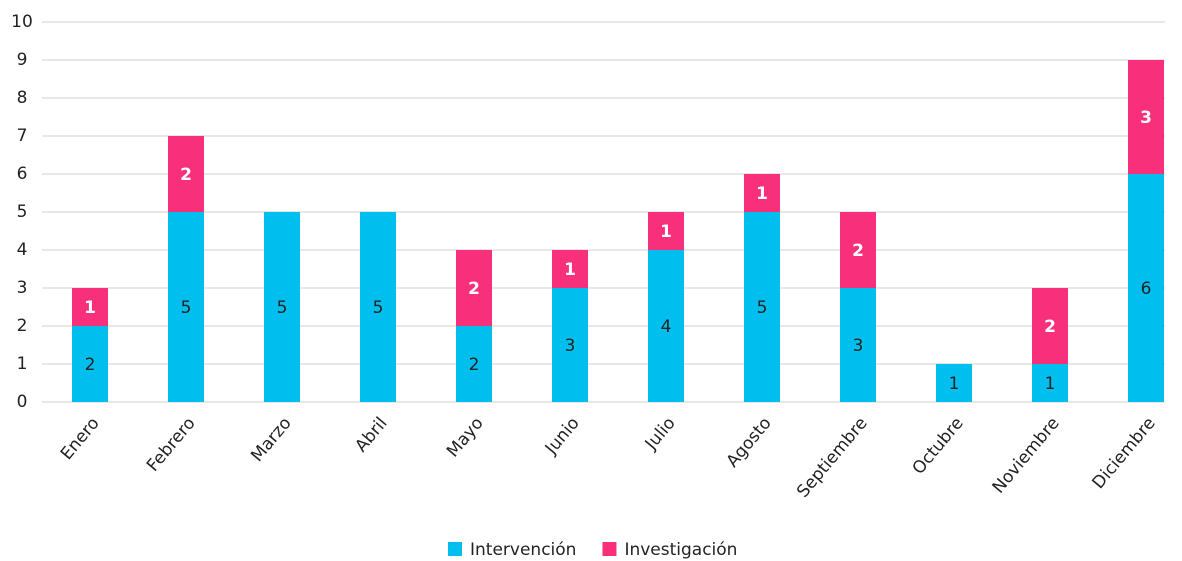  What do you see at coordinates (22, 22) in the screenshot?
I see `y-tick-label: 10` at bounding box center [22, 22].